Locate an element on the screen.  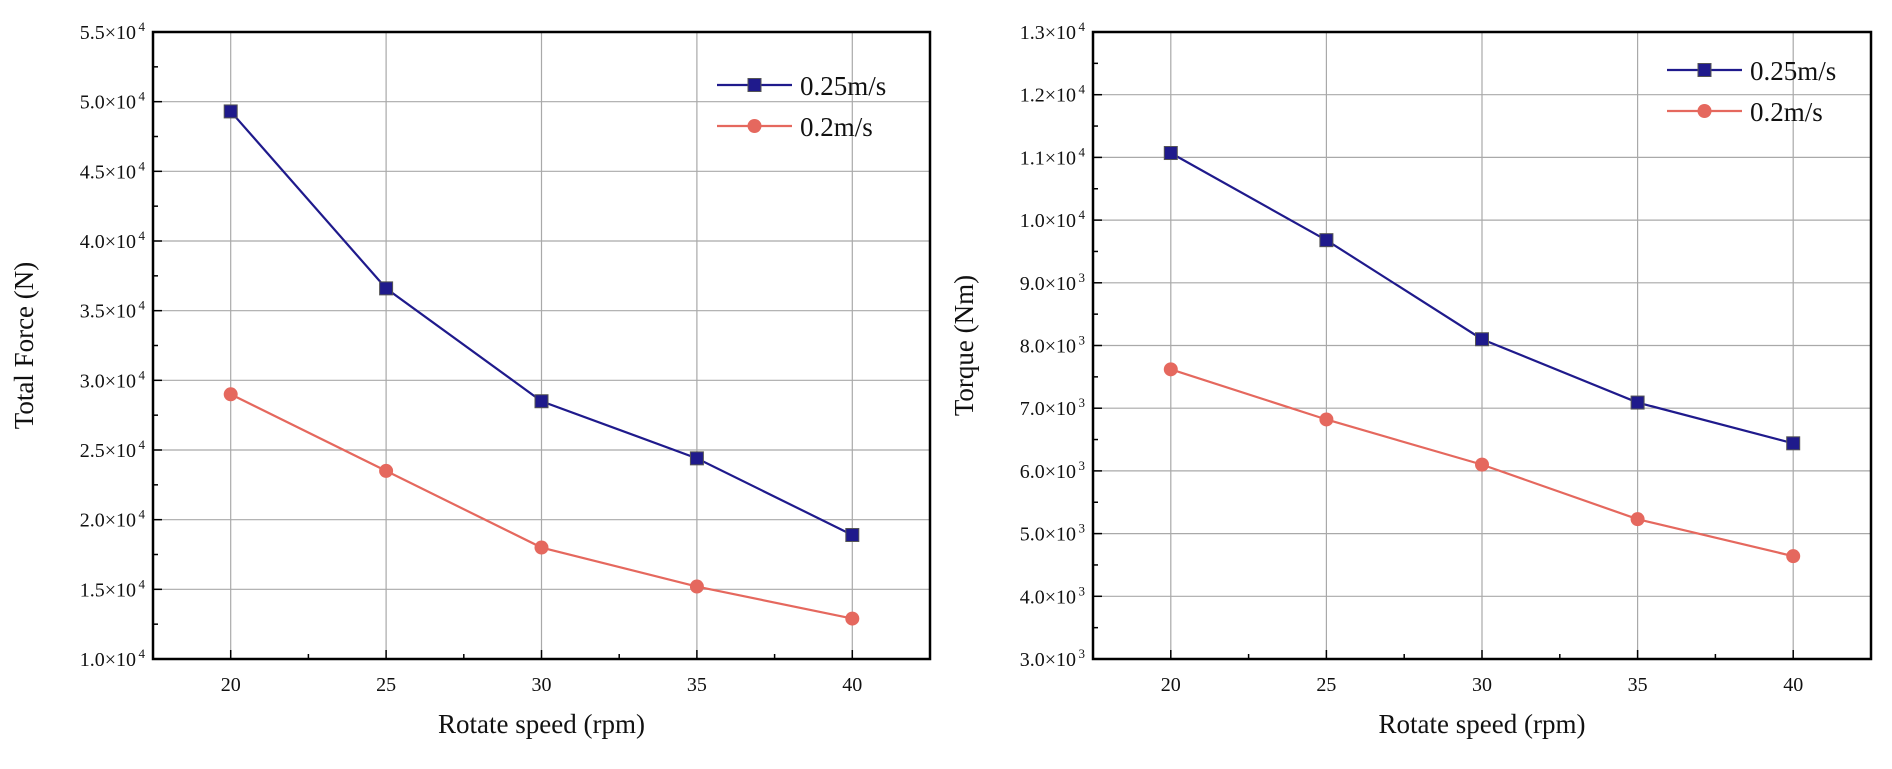
y-tick-label: 42.5×10 is located at coordinates (113, 449).